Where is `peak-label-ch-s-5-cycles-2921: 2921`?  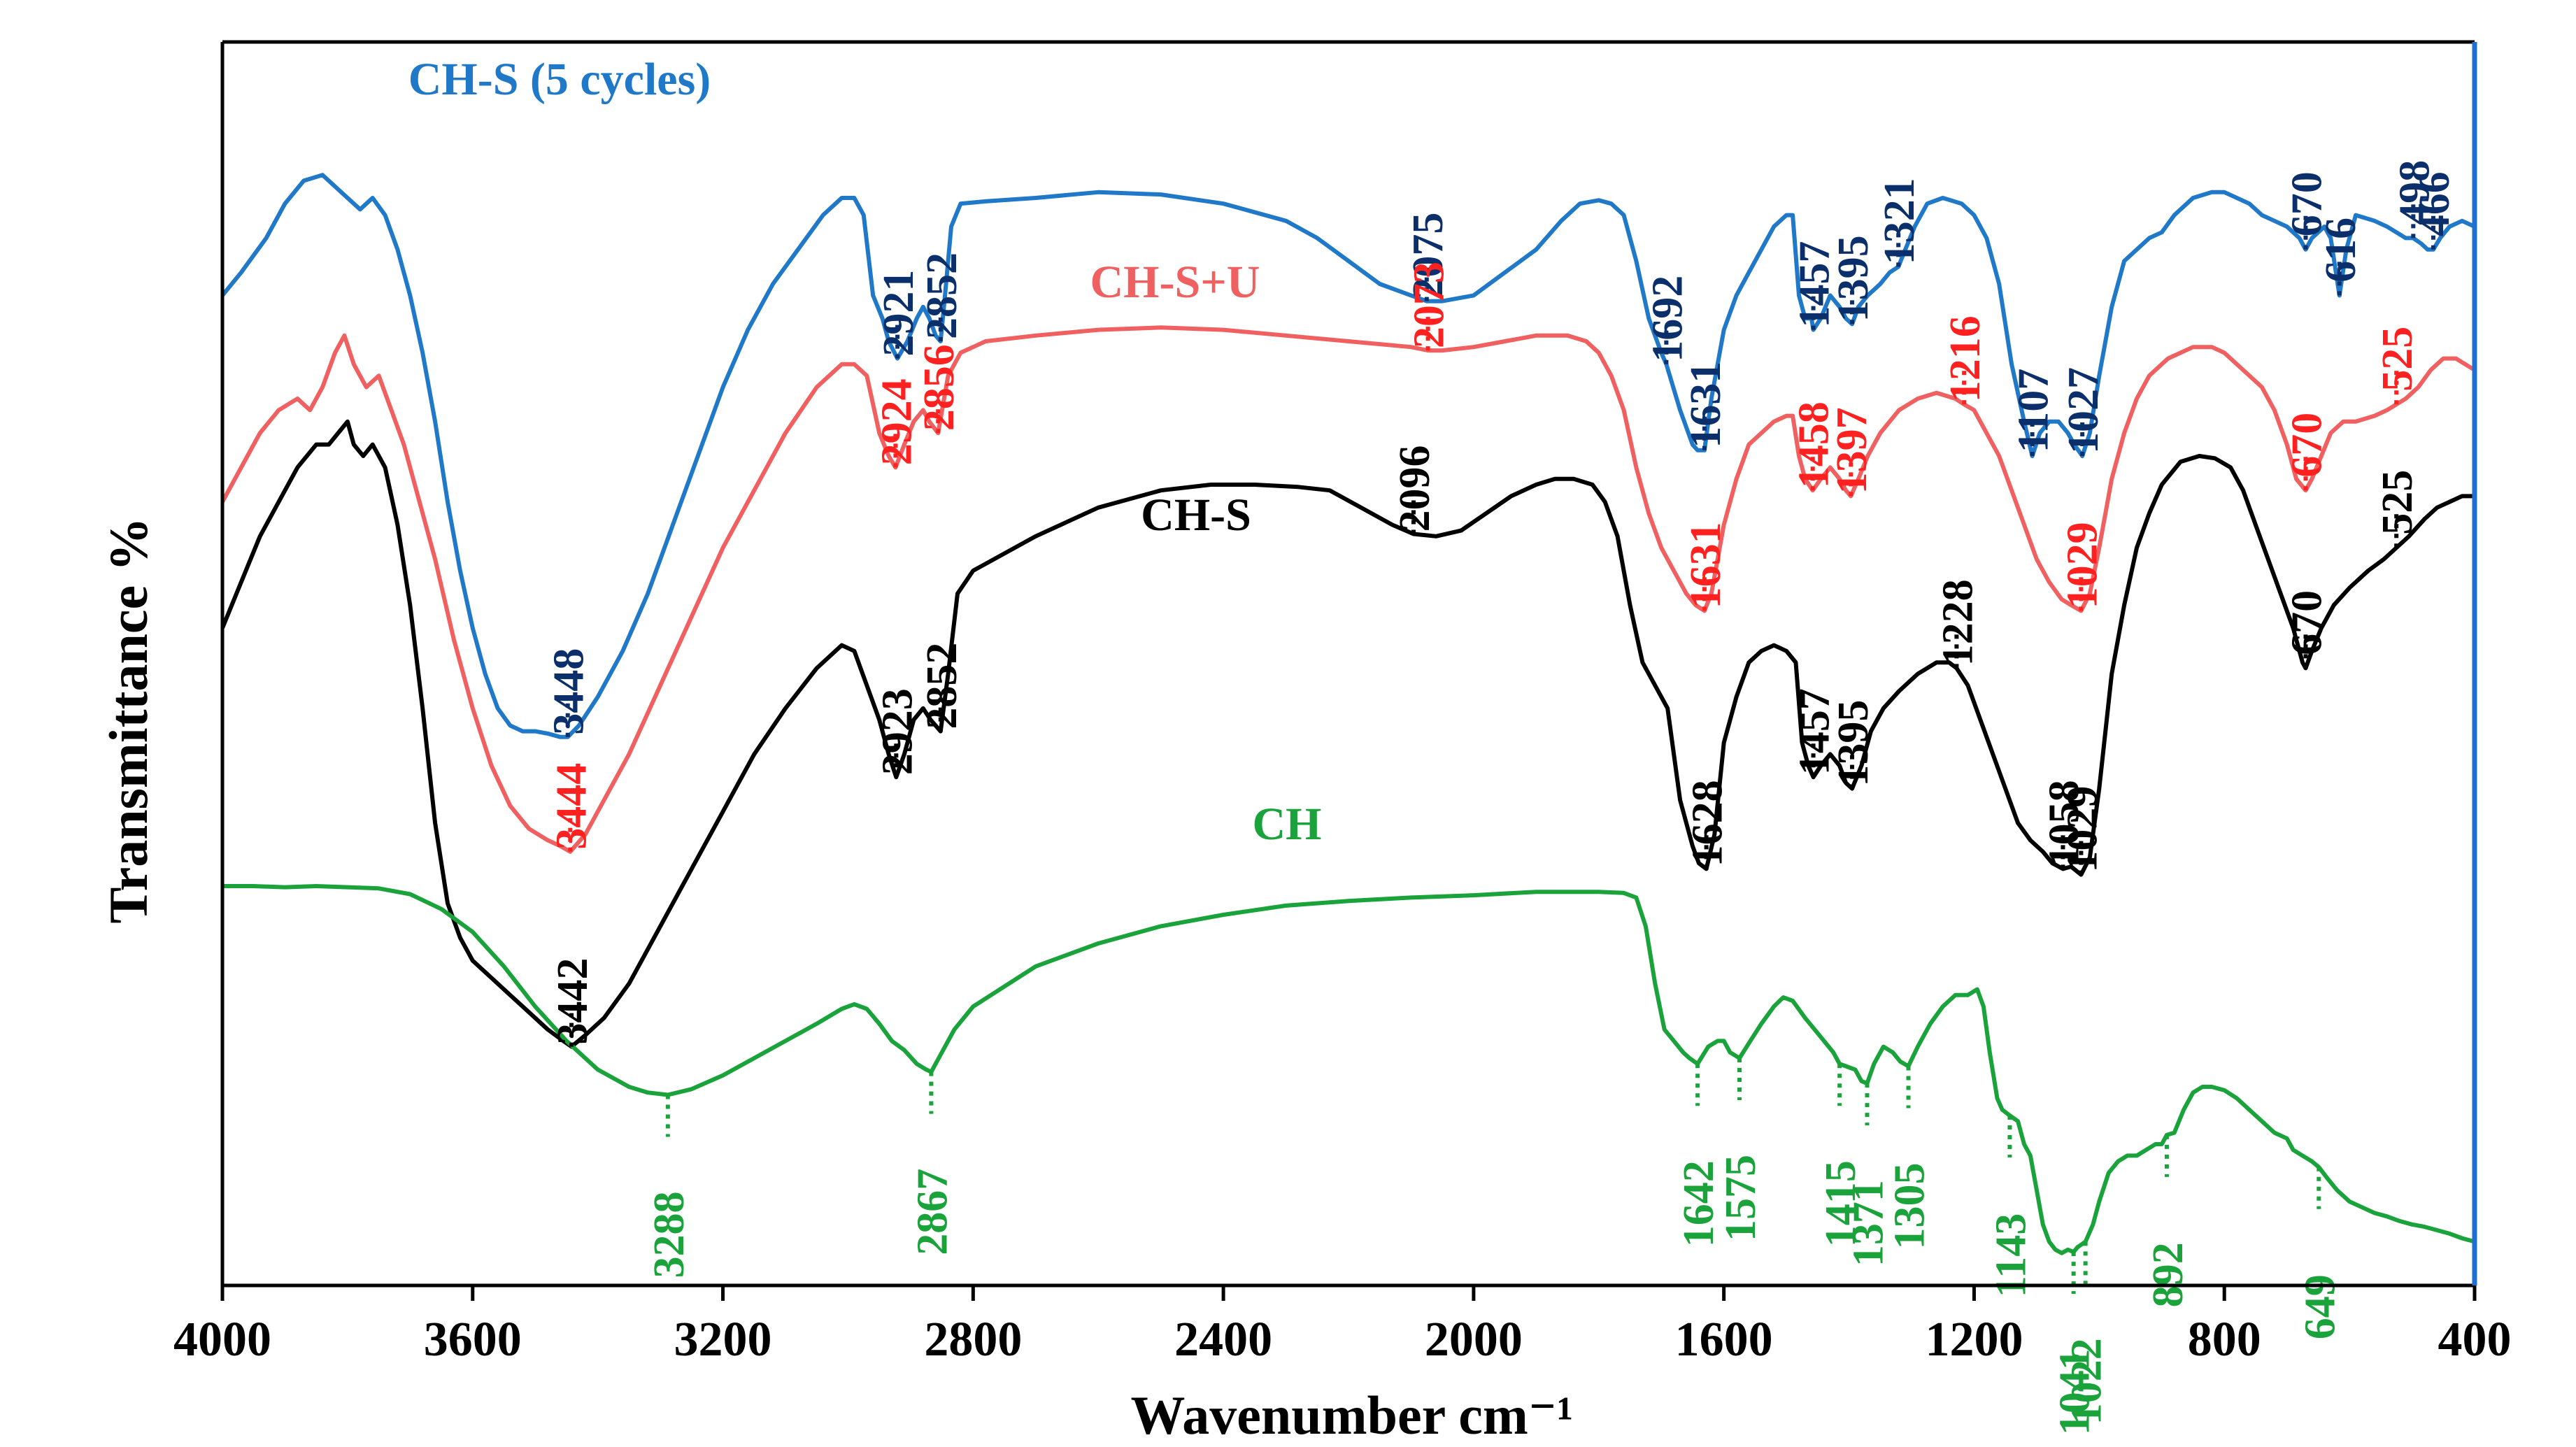 peak-label-ch-s-5-cycles-2921: 2921 is located at coordinates (899, 313).